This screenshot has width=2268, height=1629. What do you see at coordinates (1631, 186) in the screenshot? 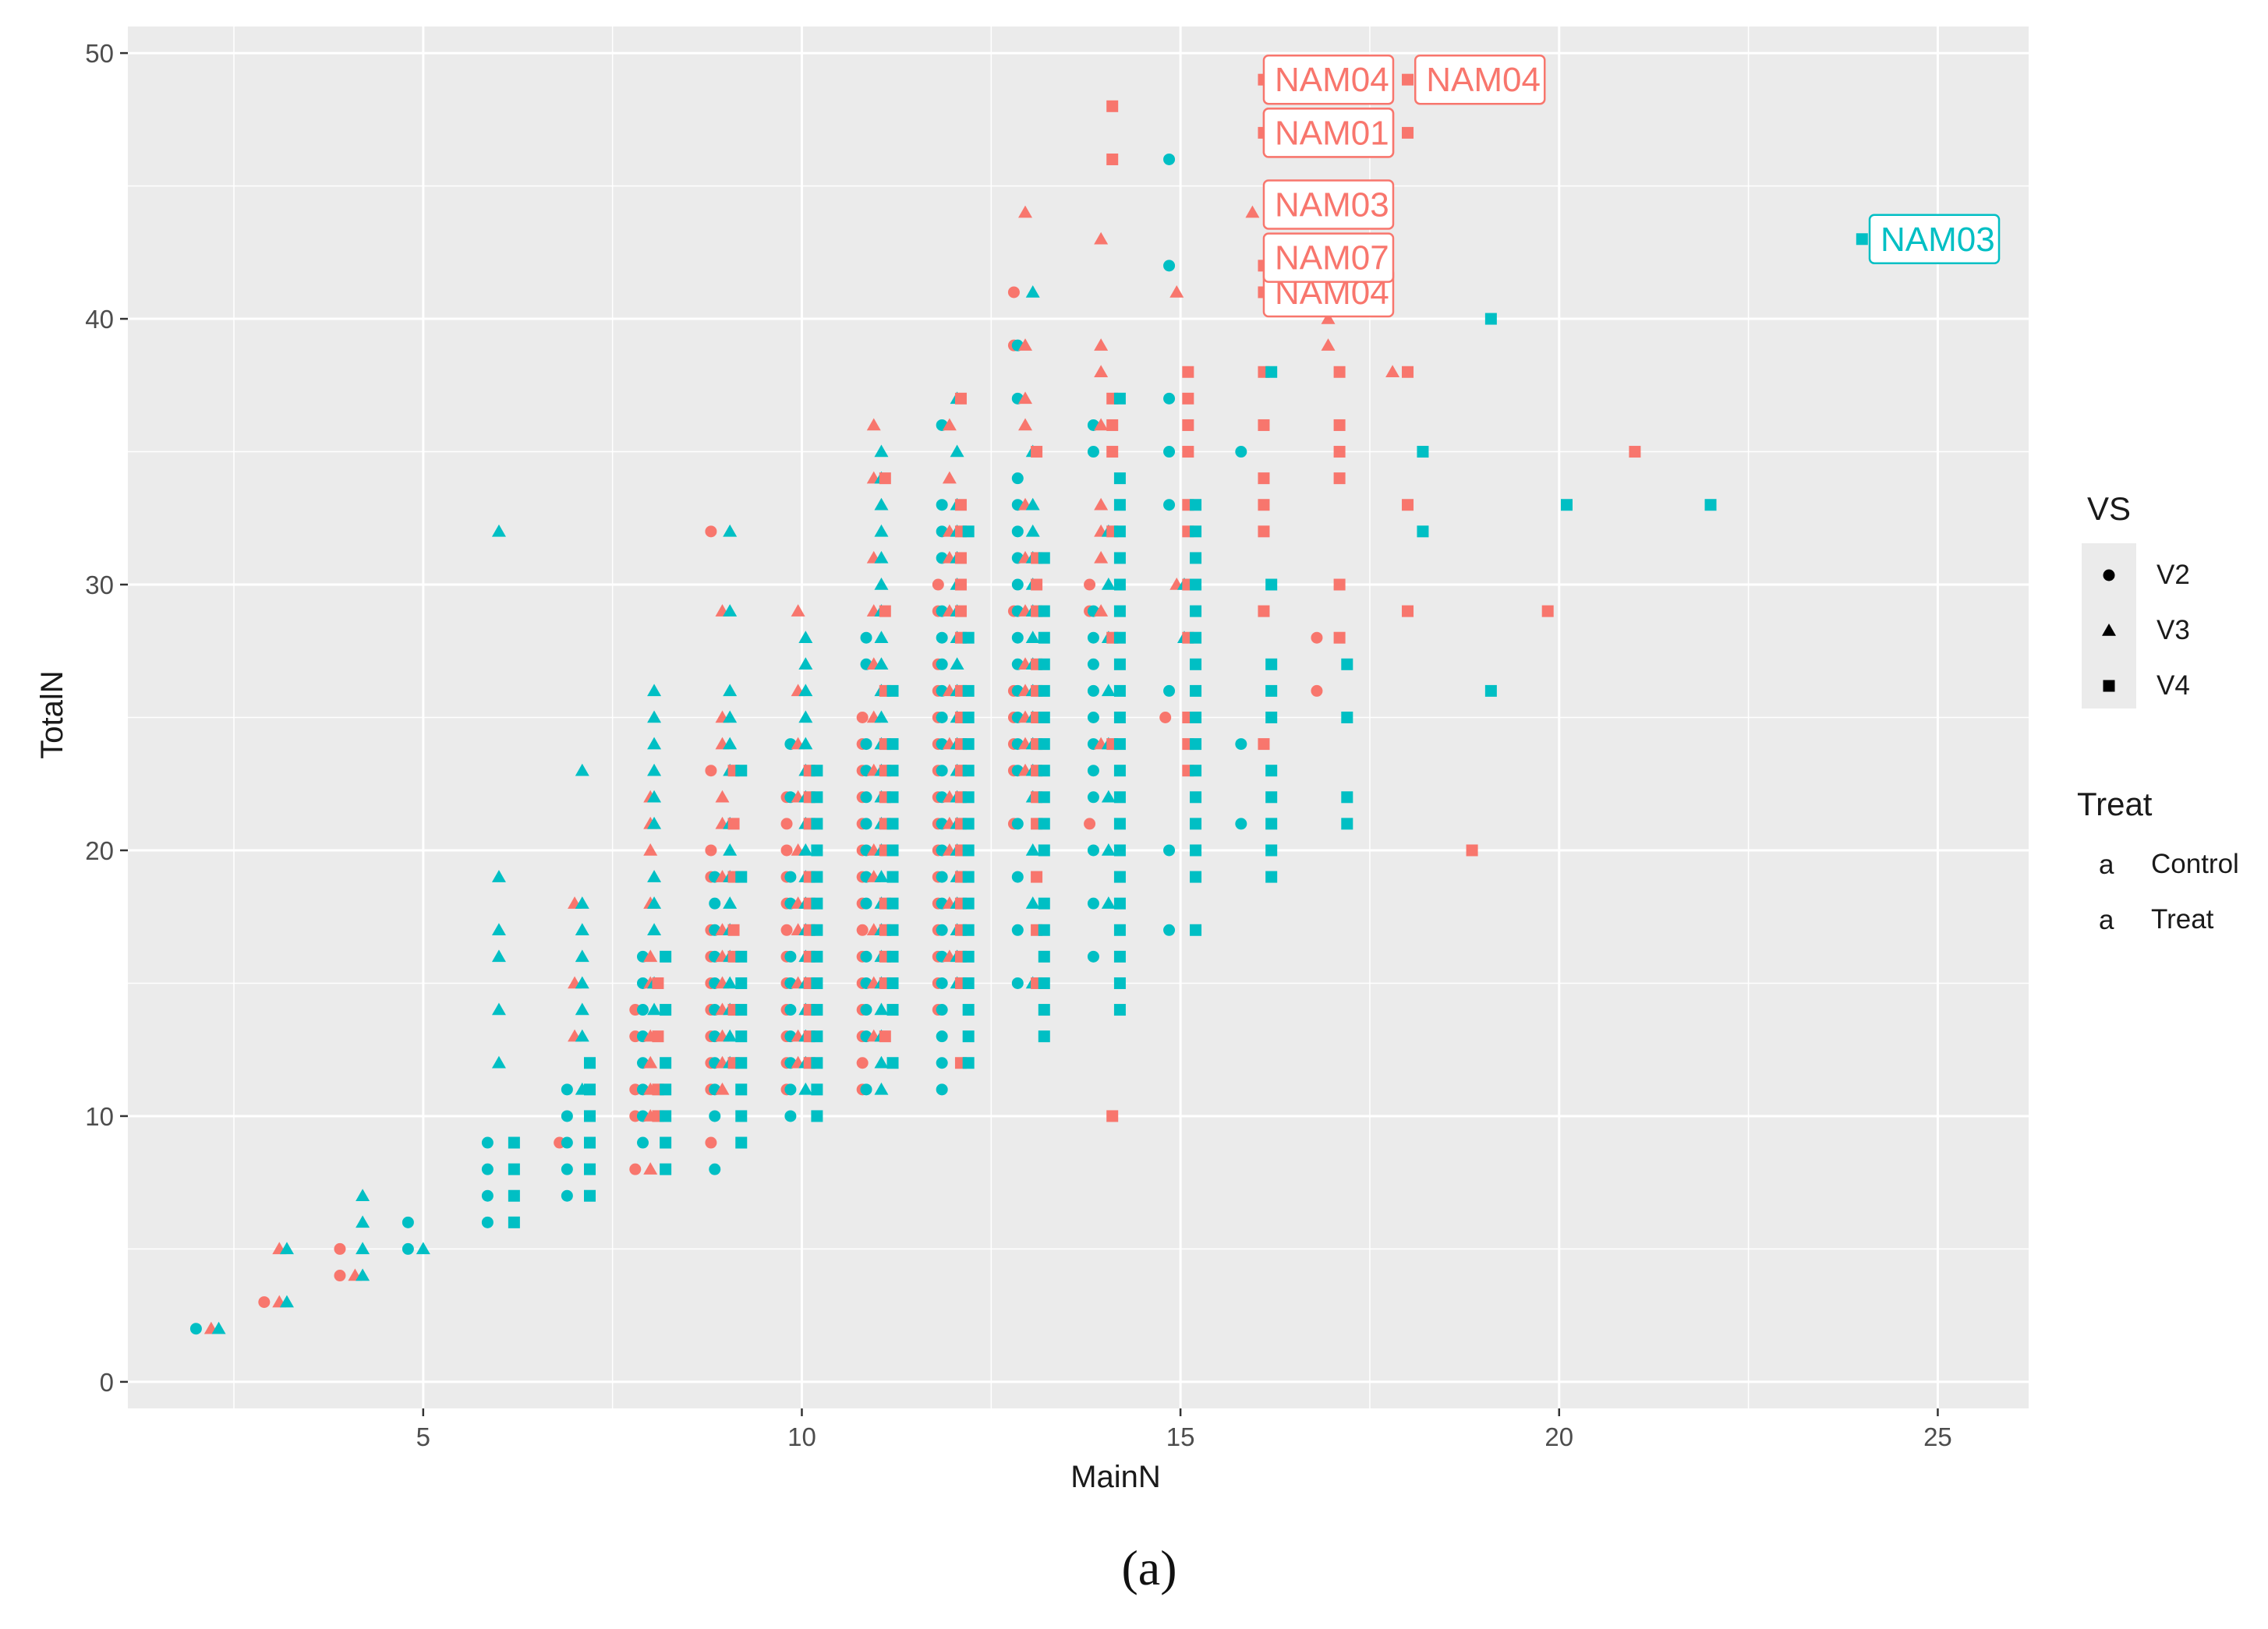
I see `point-labels: NAM04NAM07NAM04NAM04NAM01NAM03NAM07NAM03` at bounding box center [1631, 186].